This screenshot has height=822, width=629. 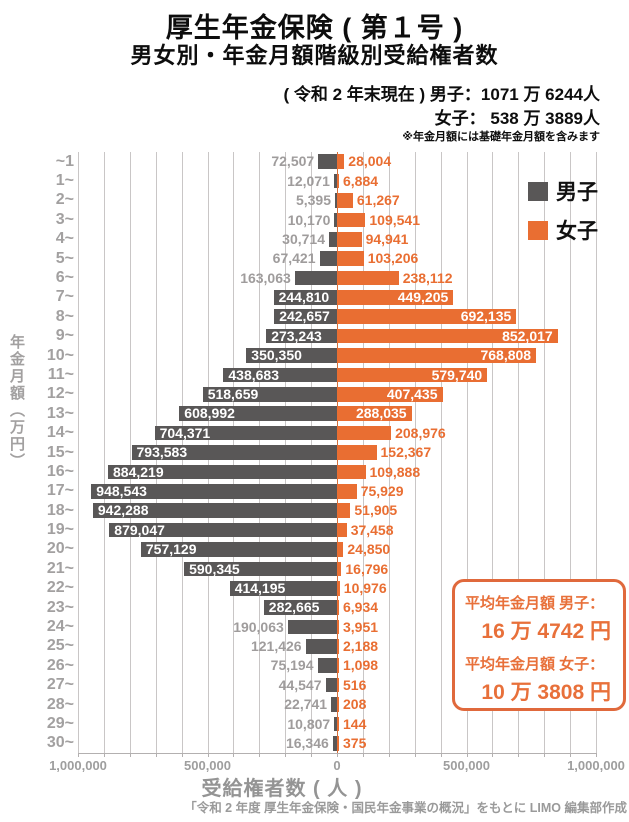 What do you see at coordinates (292, 665) in the screenshot?
I see `male-value-label: 75,194` at bounding box center [292, 665].